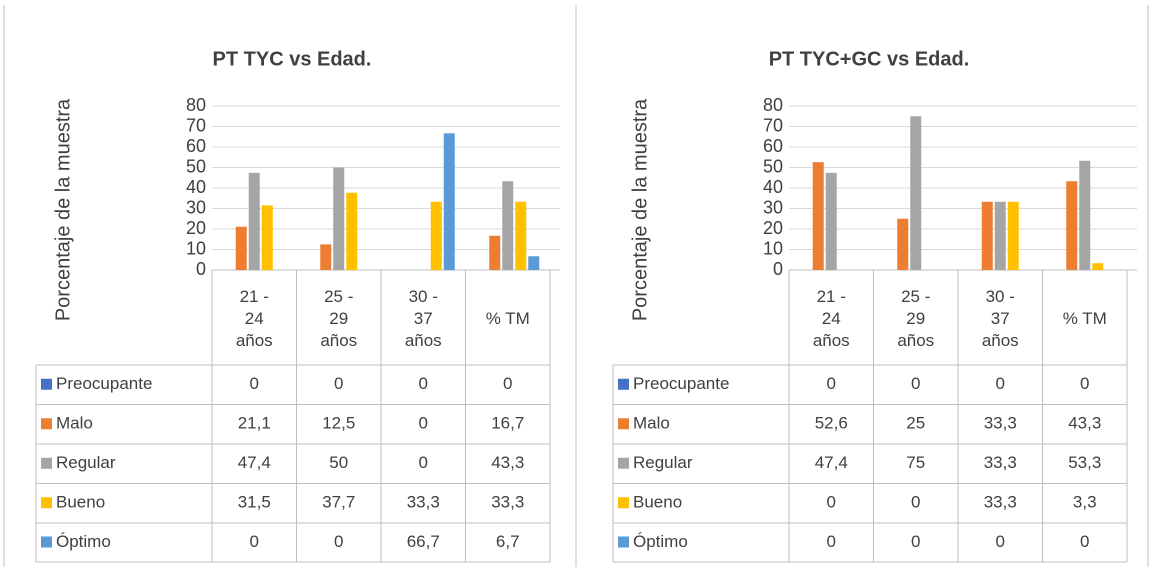 The image size is (1151, 572). What do you see at coordinates (254, 423) in the screenshot?
I see `table-value: 21,1` at bounding box center [254, 423].